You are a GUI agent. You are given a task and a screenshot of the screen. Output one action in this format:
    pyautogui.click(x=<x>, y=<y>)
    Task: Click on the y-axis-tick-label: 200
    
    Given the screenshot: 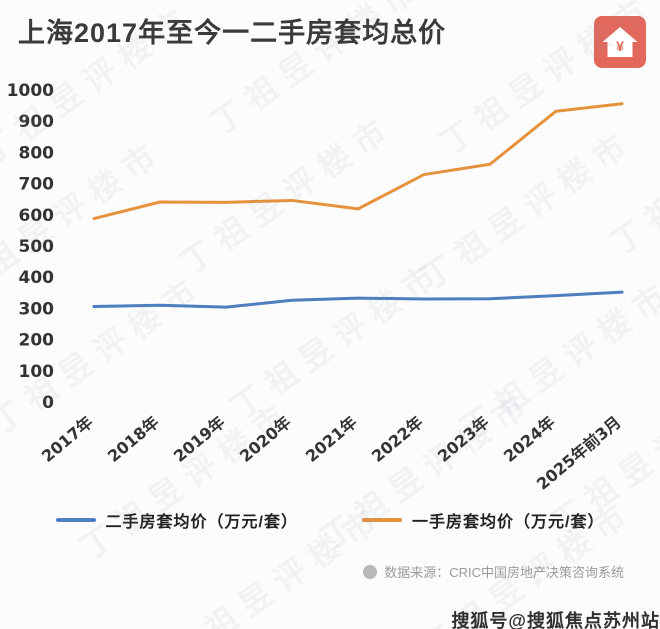 What is the action you would take?
    pyautogui.click(x=37, y=341)
    